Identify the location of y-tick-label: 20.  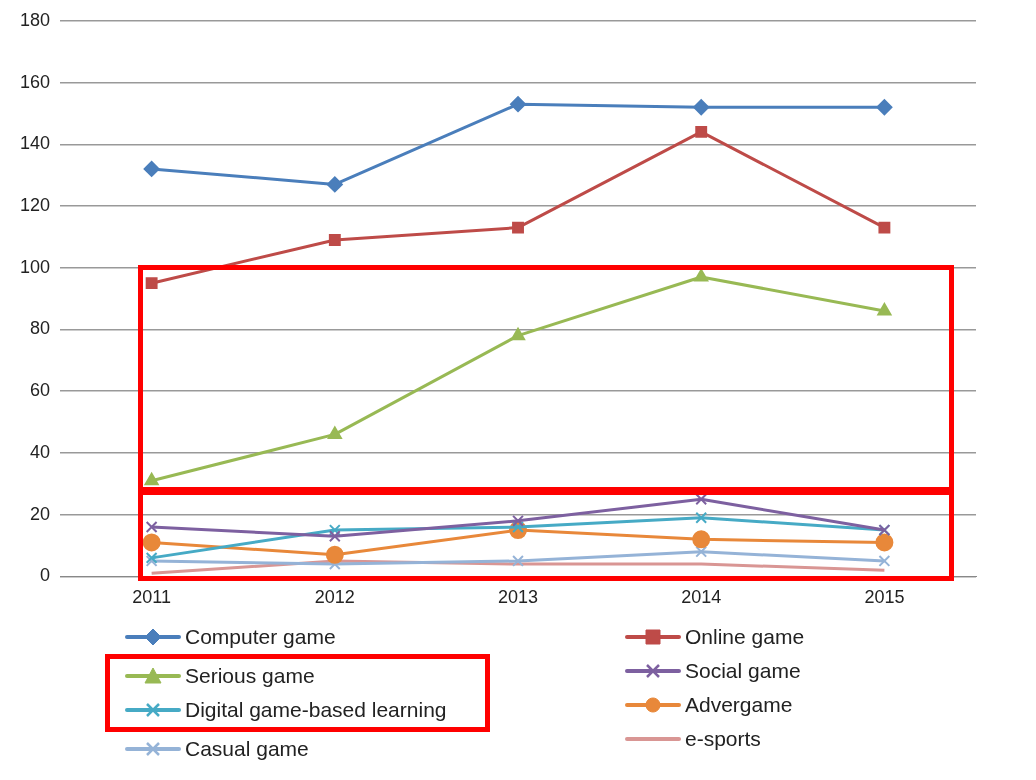
(40, 513).